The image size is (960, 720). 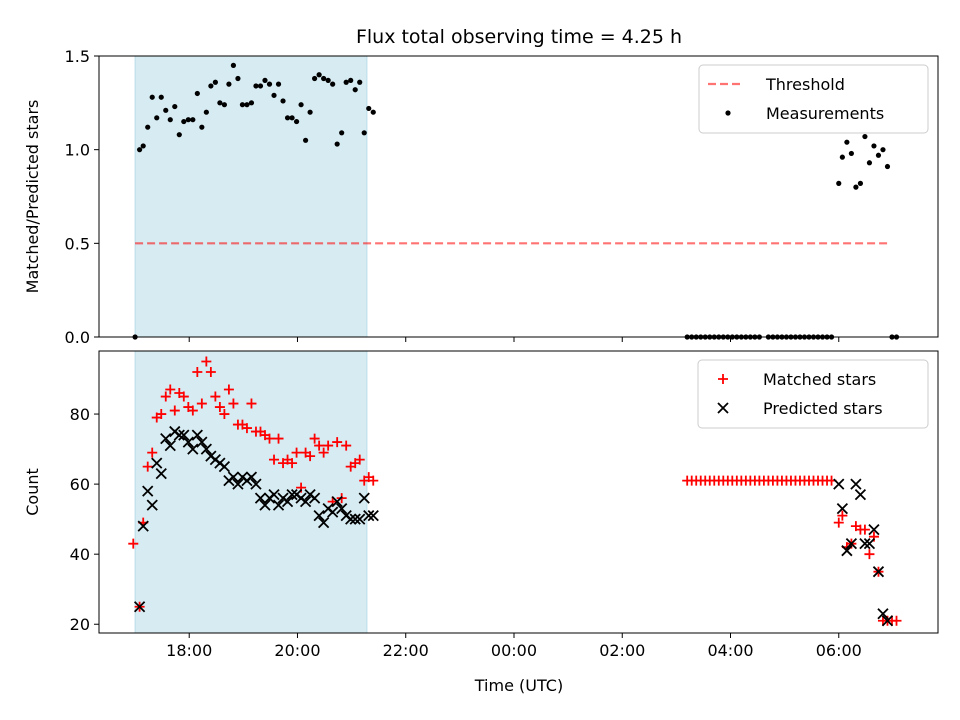 What do you see at coordinates (819, 379) in the screenshot?
I see `legend-label: Matched stars` at bounding box center [819, 379].